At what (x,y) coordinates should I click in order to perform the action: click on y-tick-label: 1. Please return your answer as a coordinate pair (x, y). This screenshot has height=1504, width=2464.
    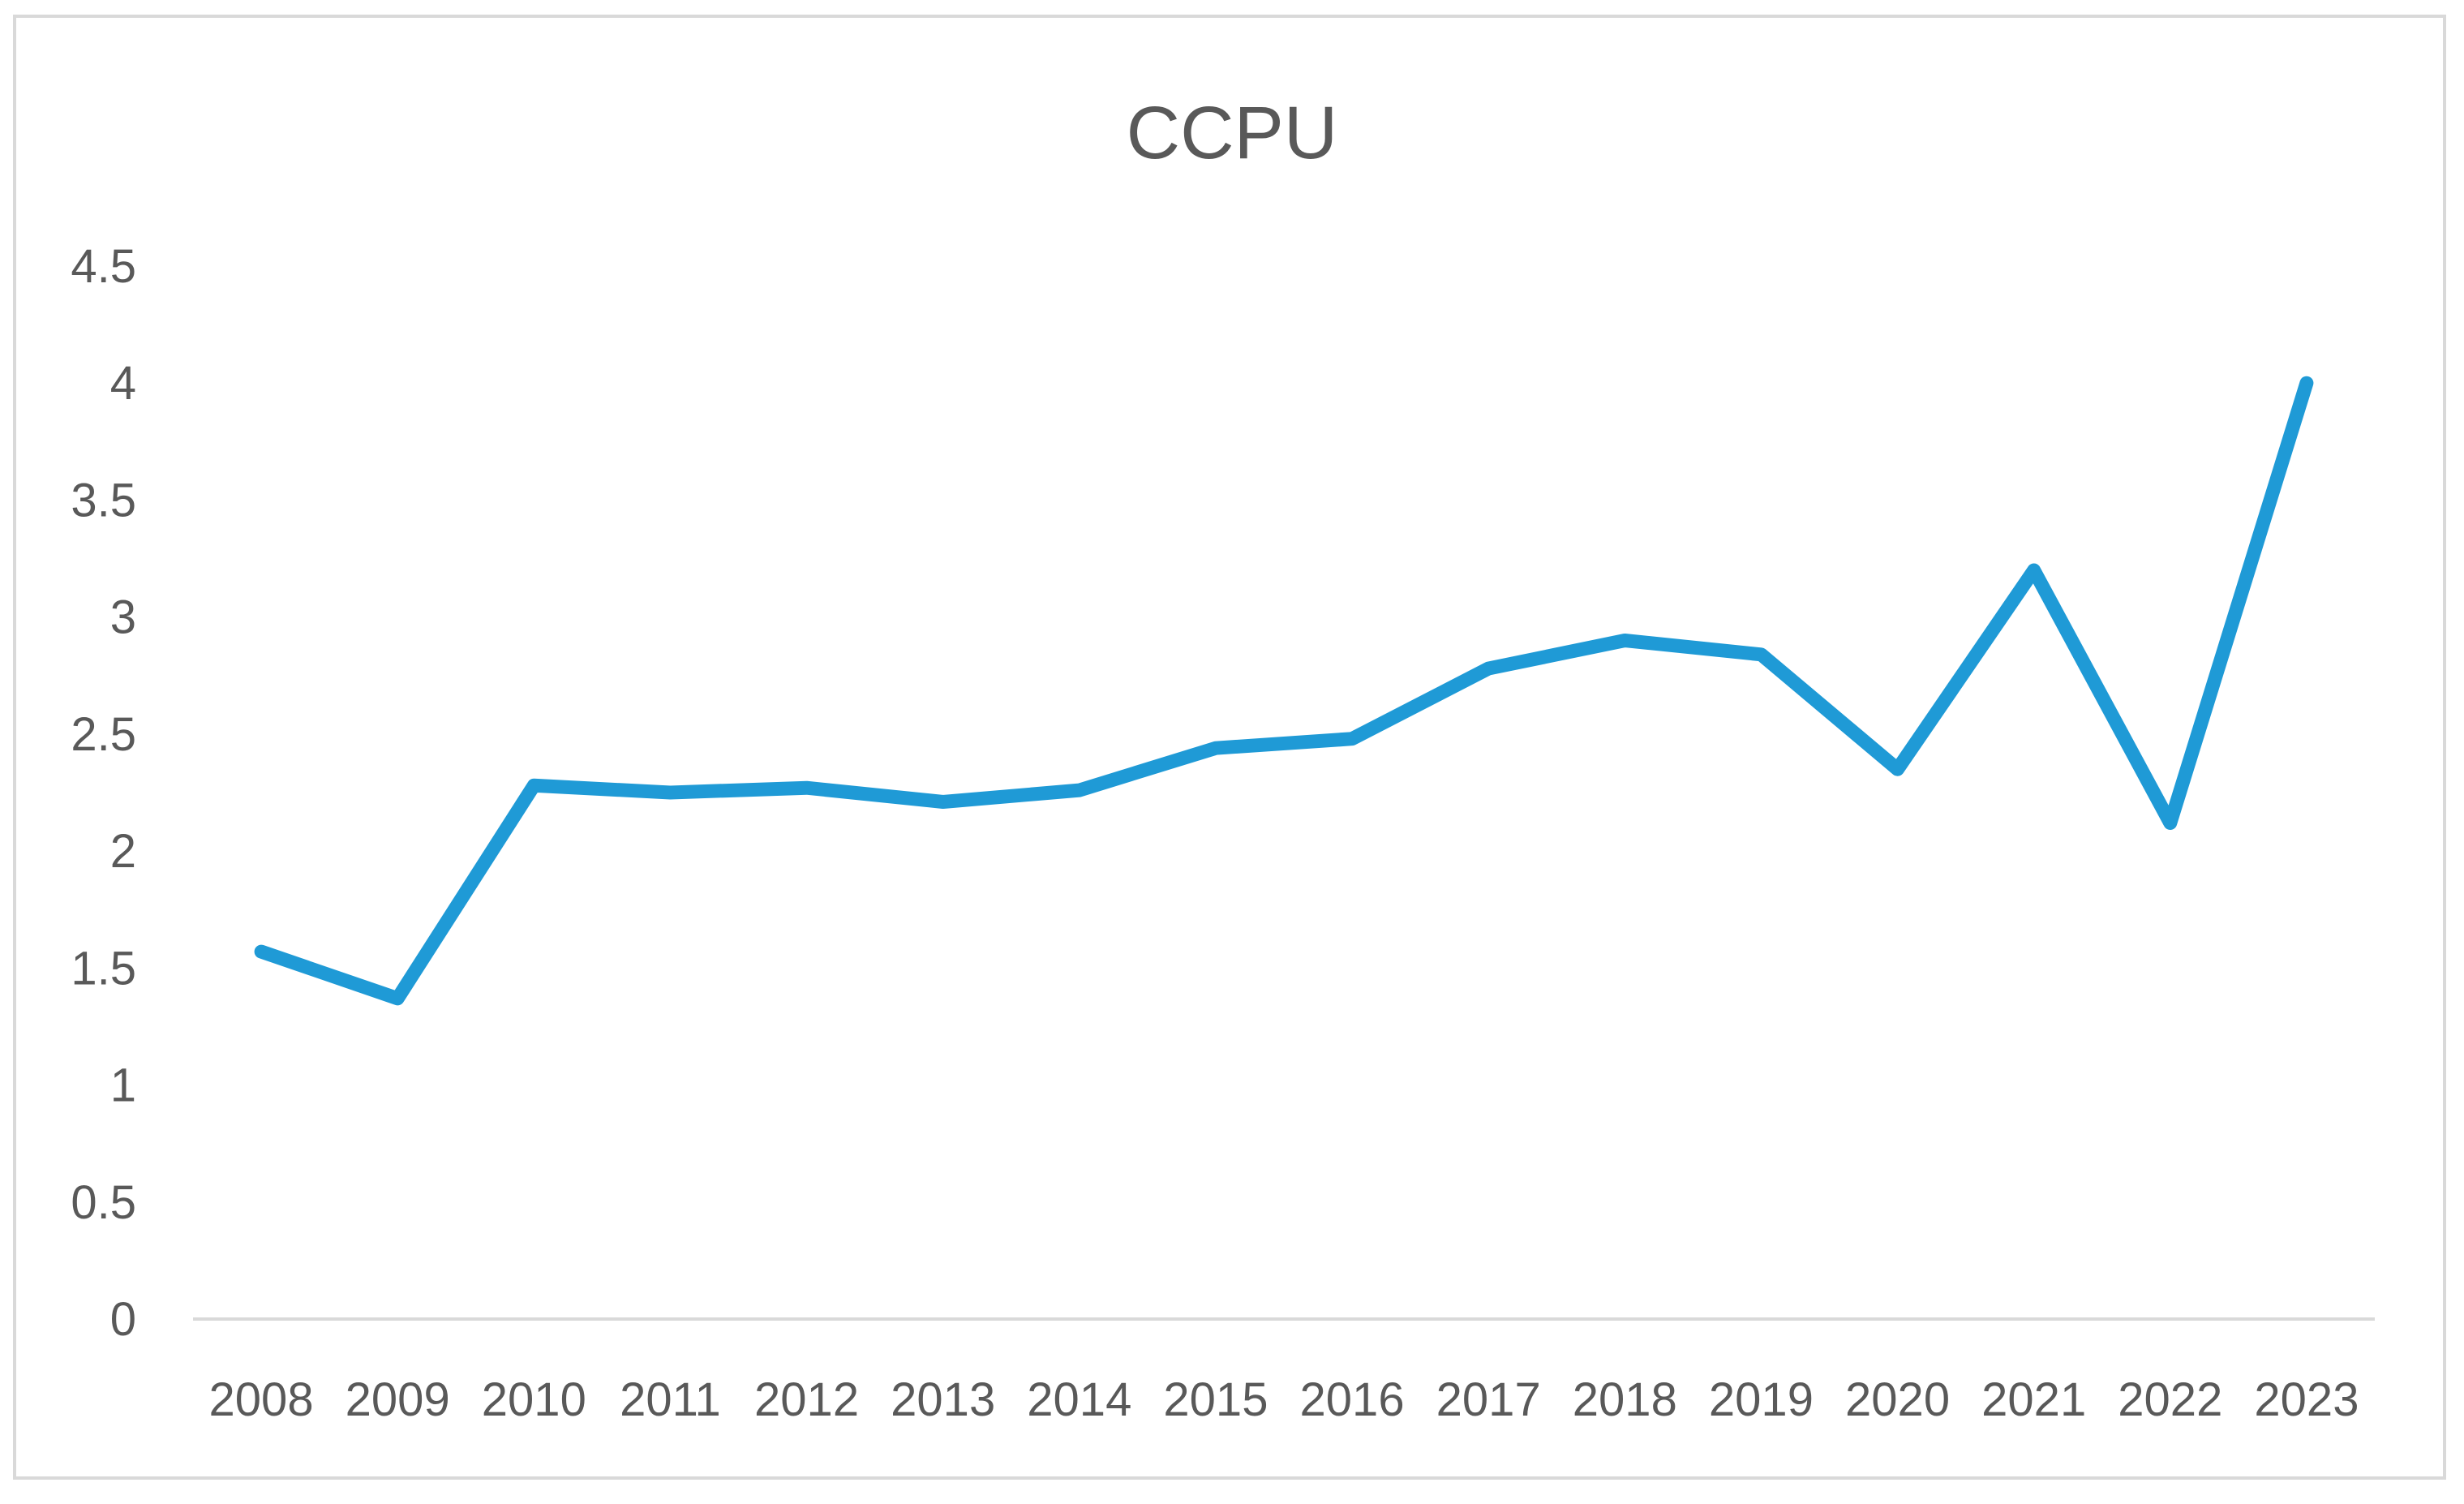
    Looking at the image, I should click on (123, 1085).